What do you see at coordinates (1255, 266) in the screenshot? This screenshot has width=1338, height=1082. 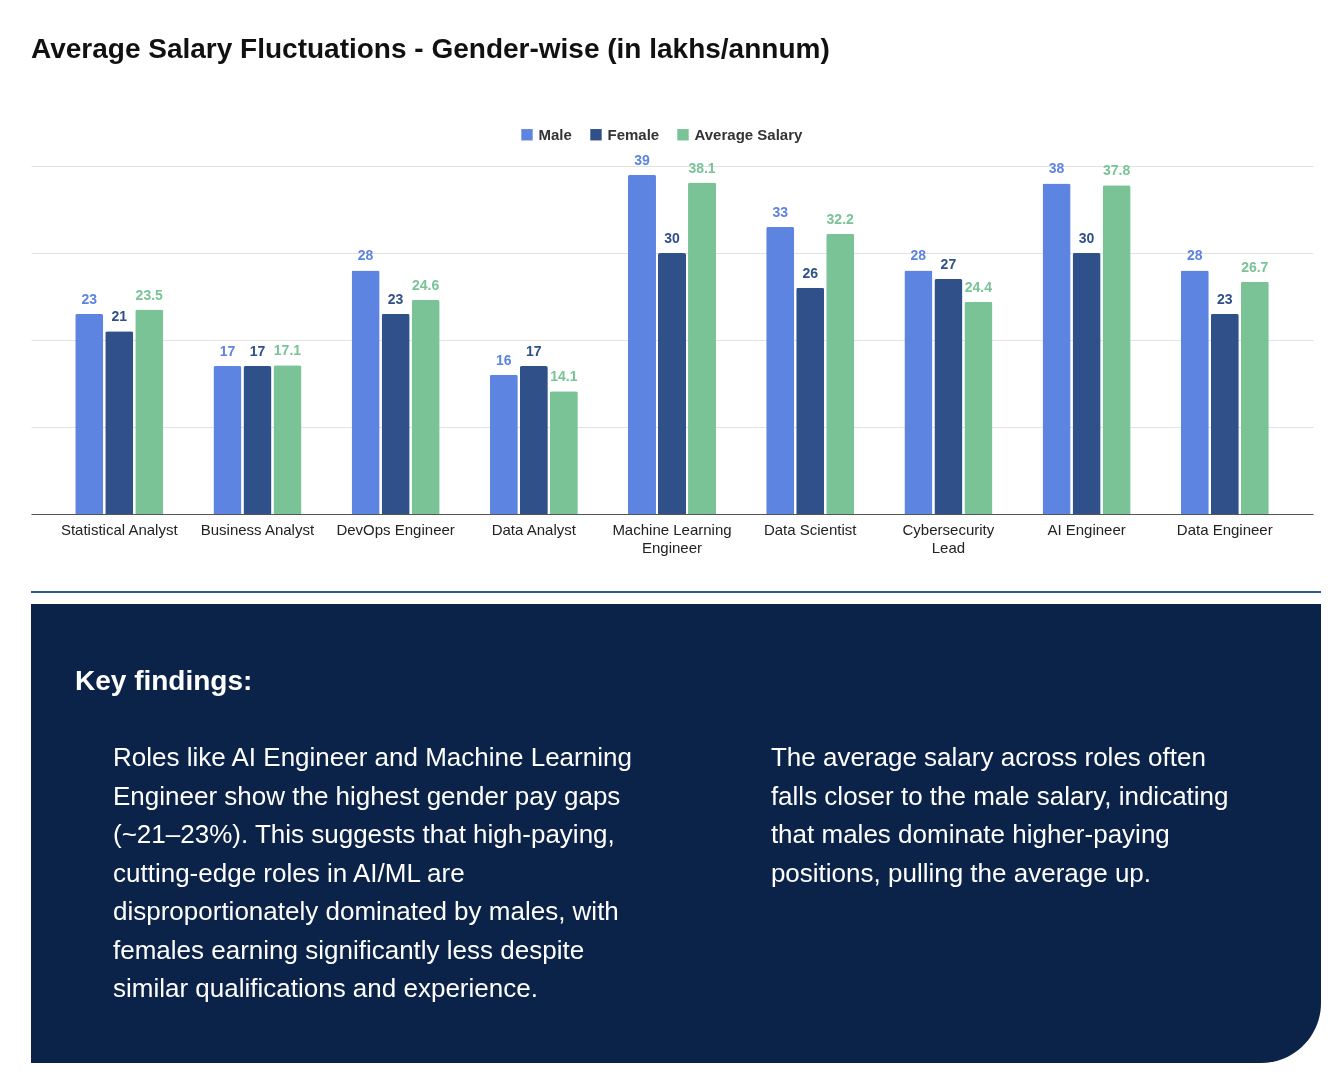 I see `data-label: 26.7` at bounding box center [1255, 266].